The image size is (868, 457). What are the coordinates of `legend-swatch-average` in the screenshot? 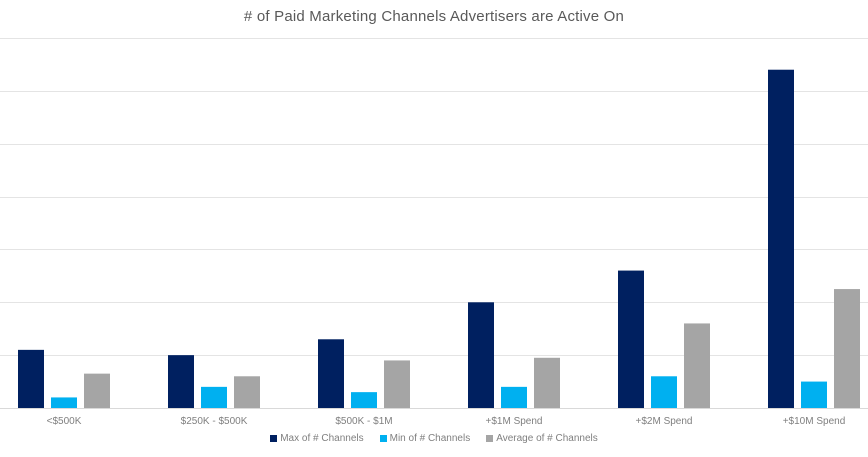 It's located at (490, 438).